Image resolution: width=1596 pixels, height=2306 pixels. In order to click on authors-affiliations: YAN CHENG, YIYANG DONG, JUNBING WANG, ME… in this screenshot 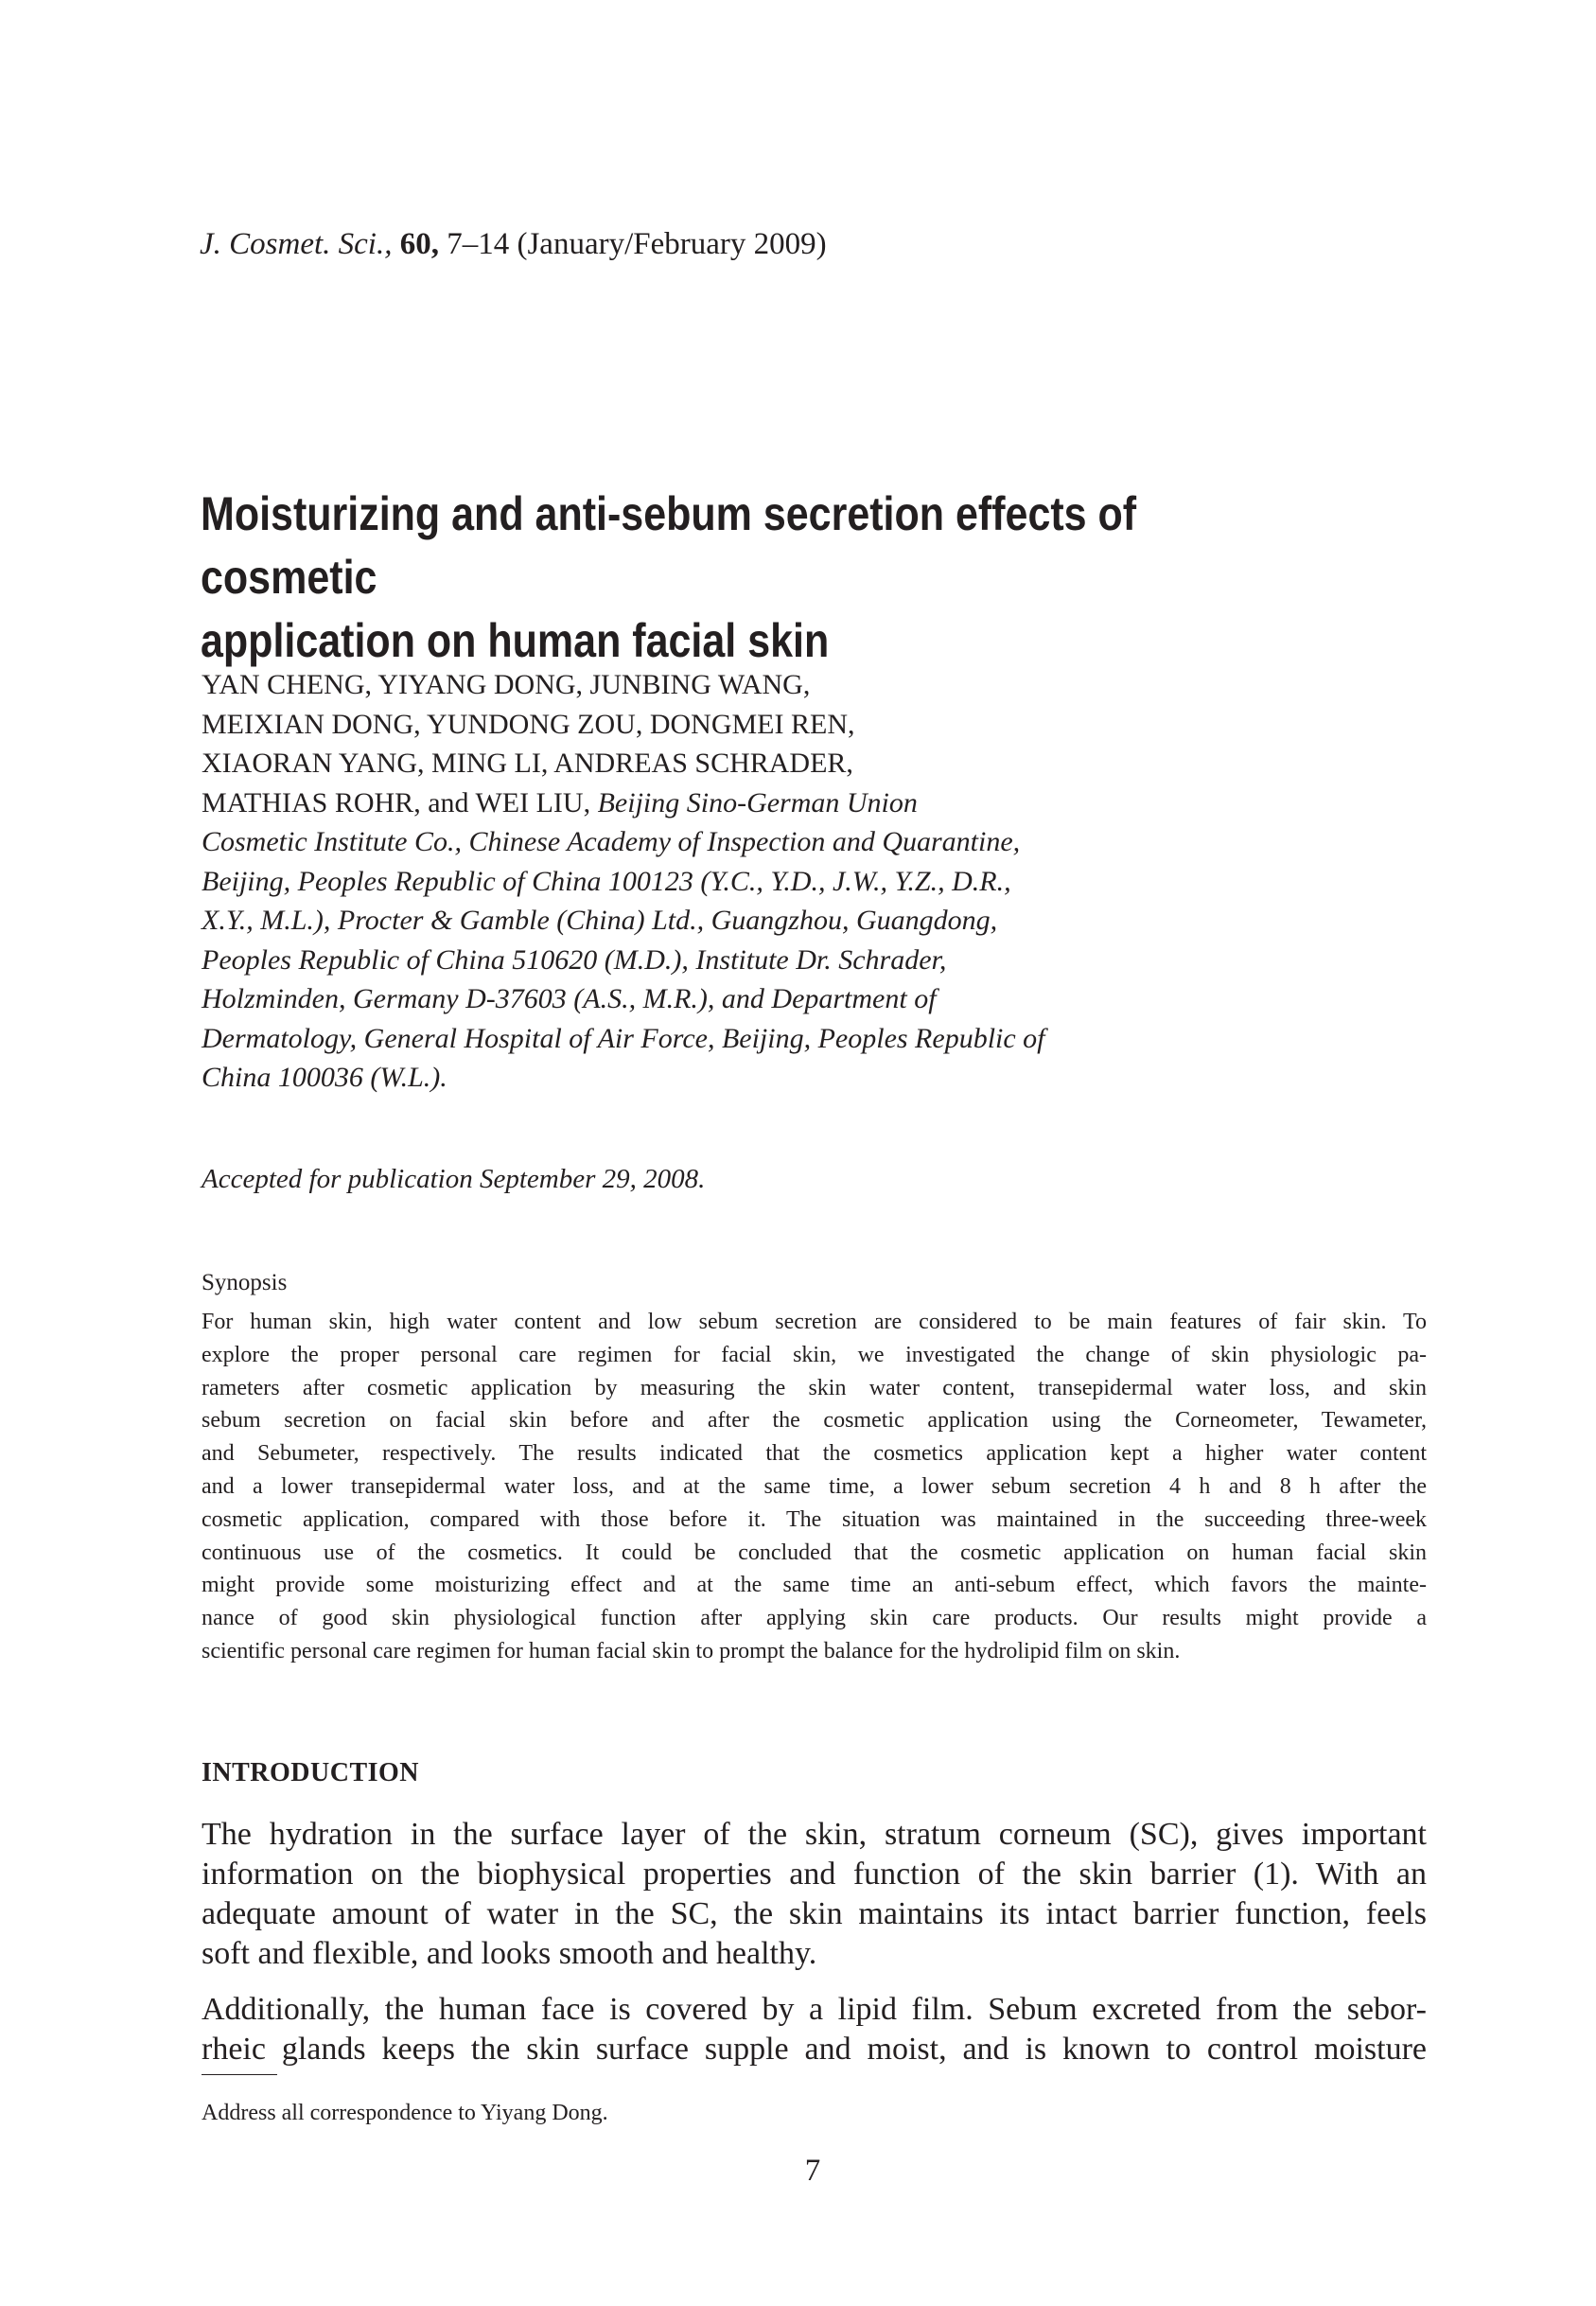, I will do `click(816, 882)`.